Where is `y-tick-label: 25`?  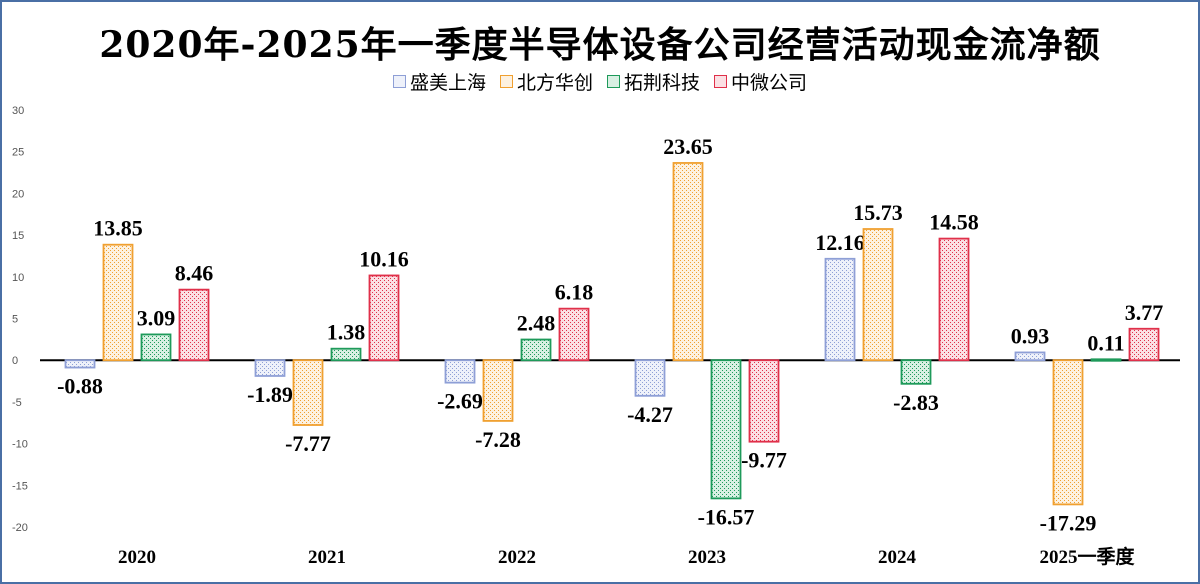
y-tick-label: 25 is located at coordinates (18, 153).